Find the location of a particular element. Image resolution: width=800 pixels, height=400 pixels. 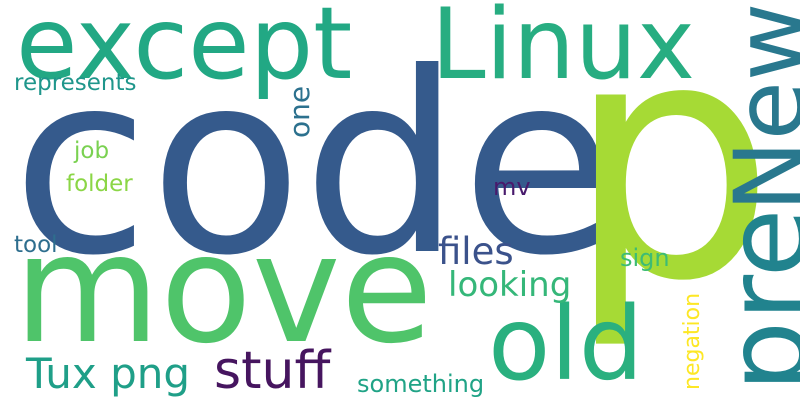

word-one: one is located at coordinates (299, 111).